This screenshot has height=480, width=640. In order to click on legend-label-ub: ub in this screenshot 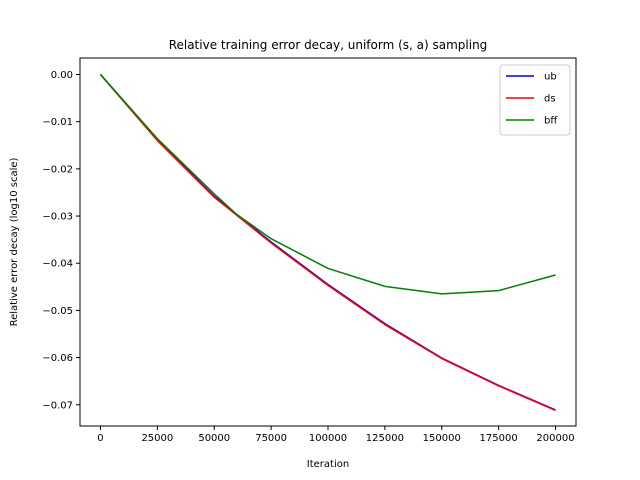, I will do `click(550, 77)`.